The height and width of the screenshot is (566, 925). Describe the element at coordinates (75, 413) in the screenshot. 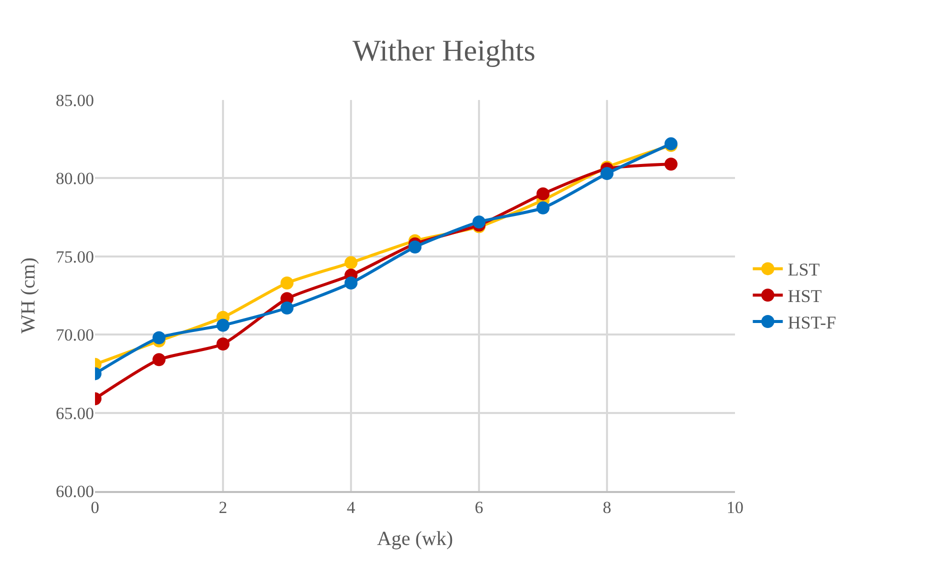

I see `y-tick-label: 65.00` at that location.